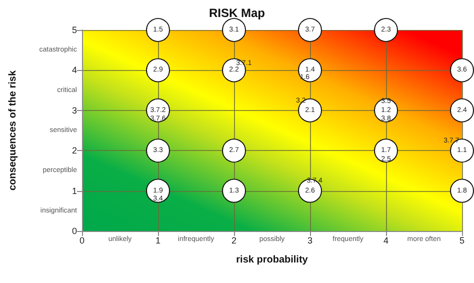 The image size is (474, 283). I want to click on x-tick-label: 4, so click(386, 241).